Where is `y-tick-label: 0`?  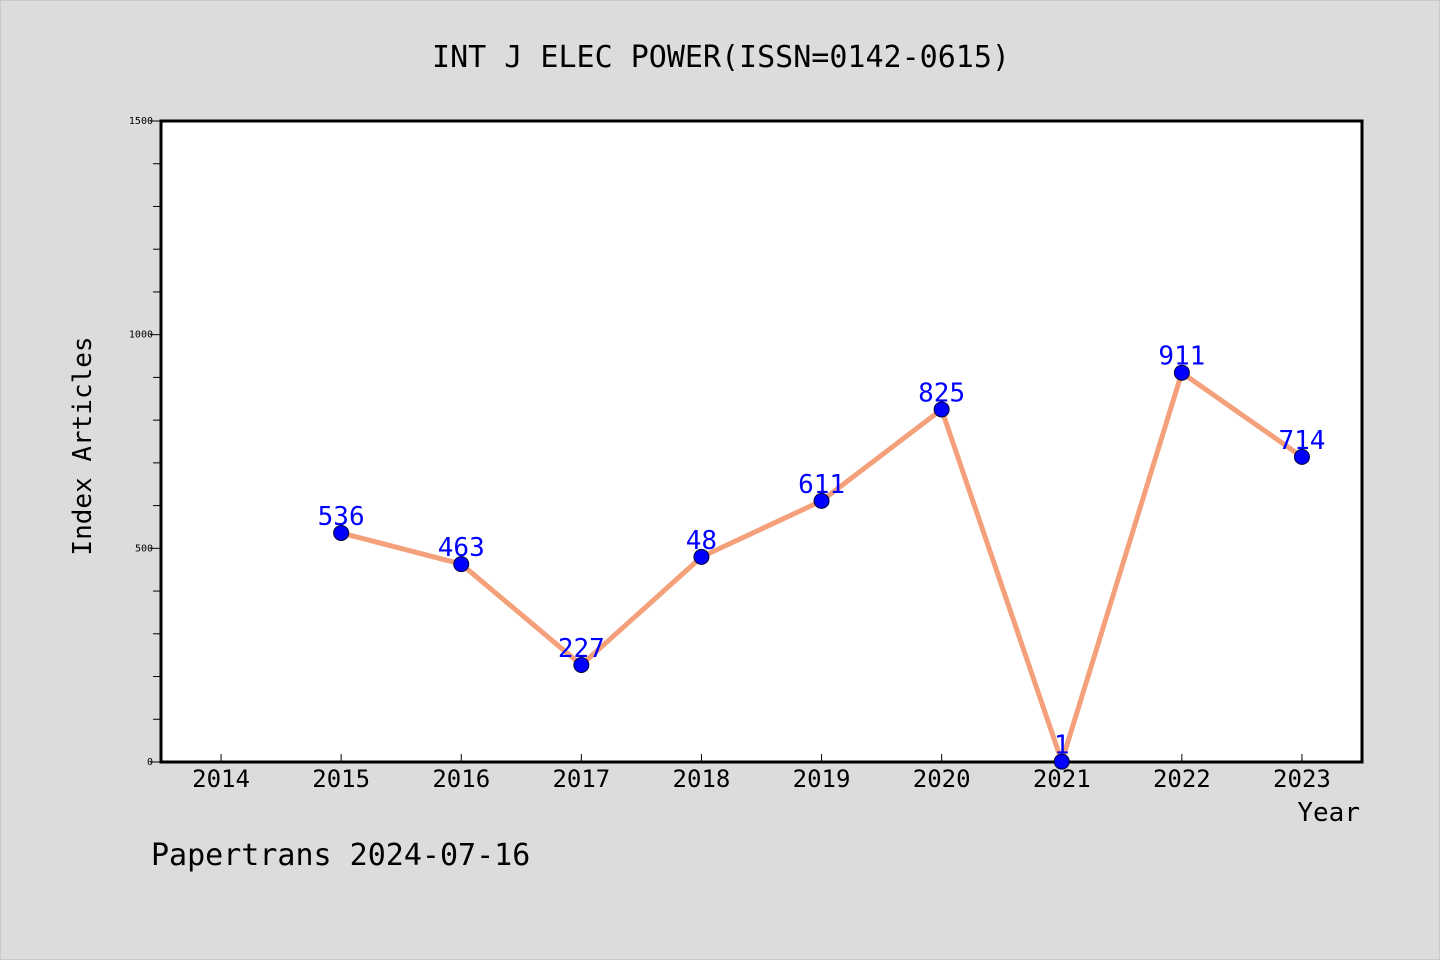
y-tick-label: 0 is located at coordinates (150, 762).